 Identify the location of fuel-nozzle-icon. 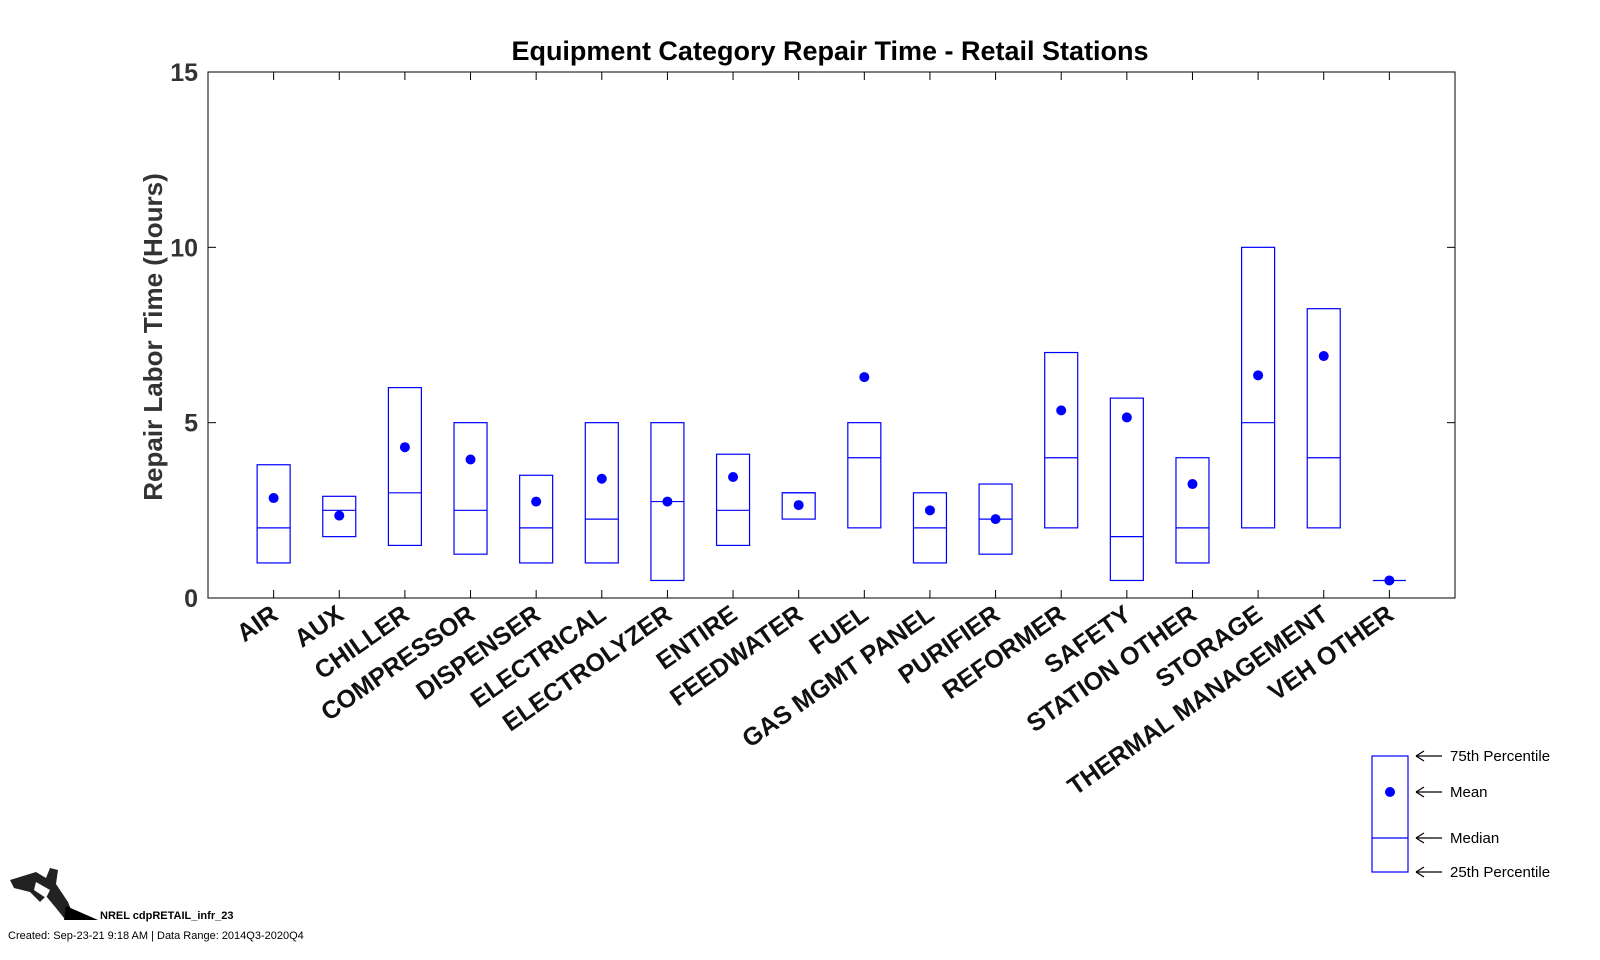
(54, 894).